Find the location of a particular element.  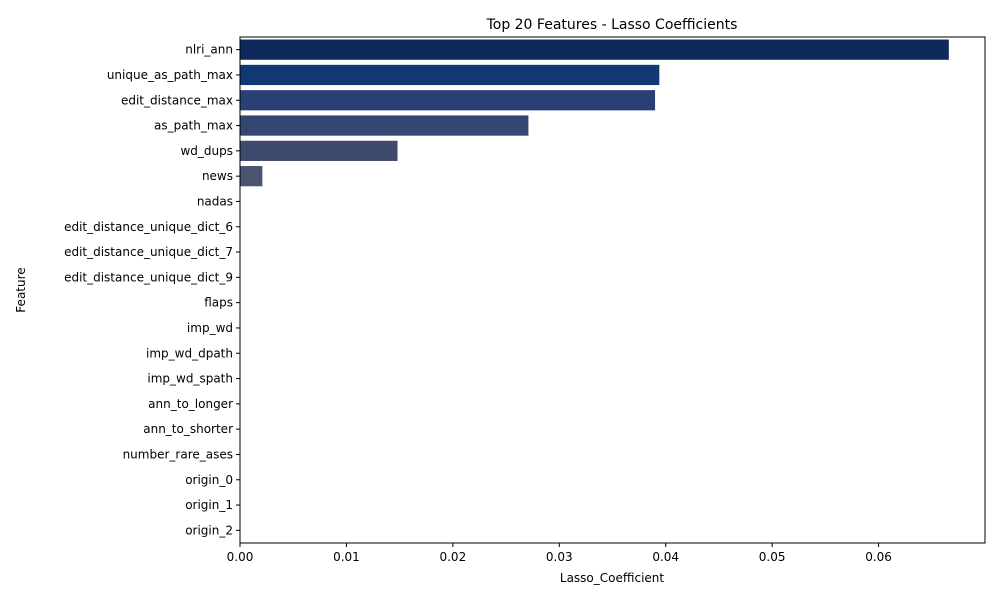

y-tick-label: edit_distance_unique_dict_9 is located at coordinates (148, 277).